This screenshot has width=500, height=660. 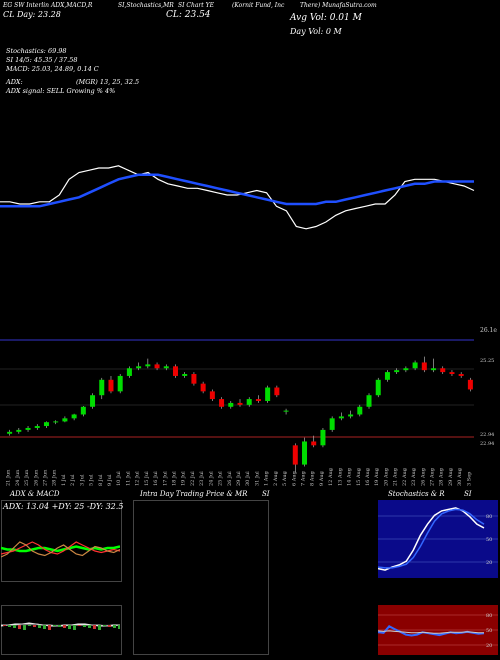 What do you see at coordinates (128, 478) in the screenshot?
I see `x-tick-label: 11 Jul` at bounding box center [128, 478].